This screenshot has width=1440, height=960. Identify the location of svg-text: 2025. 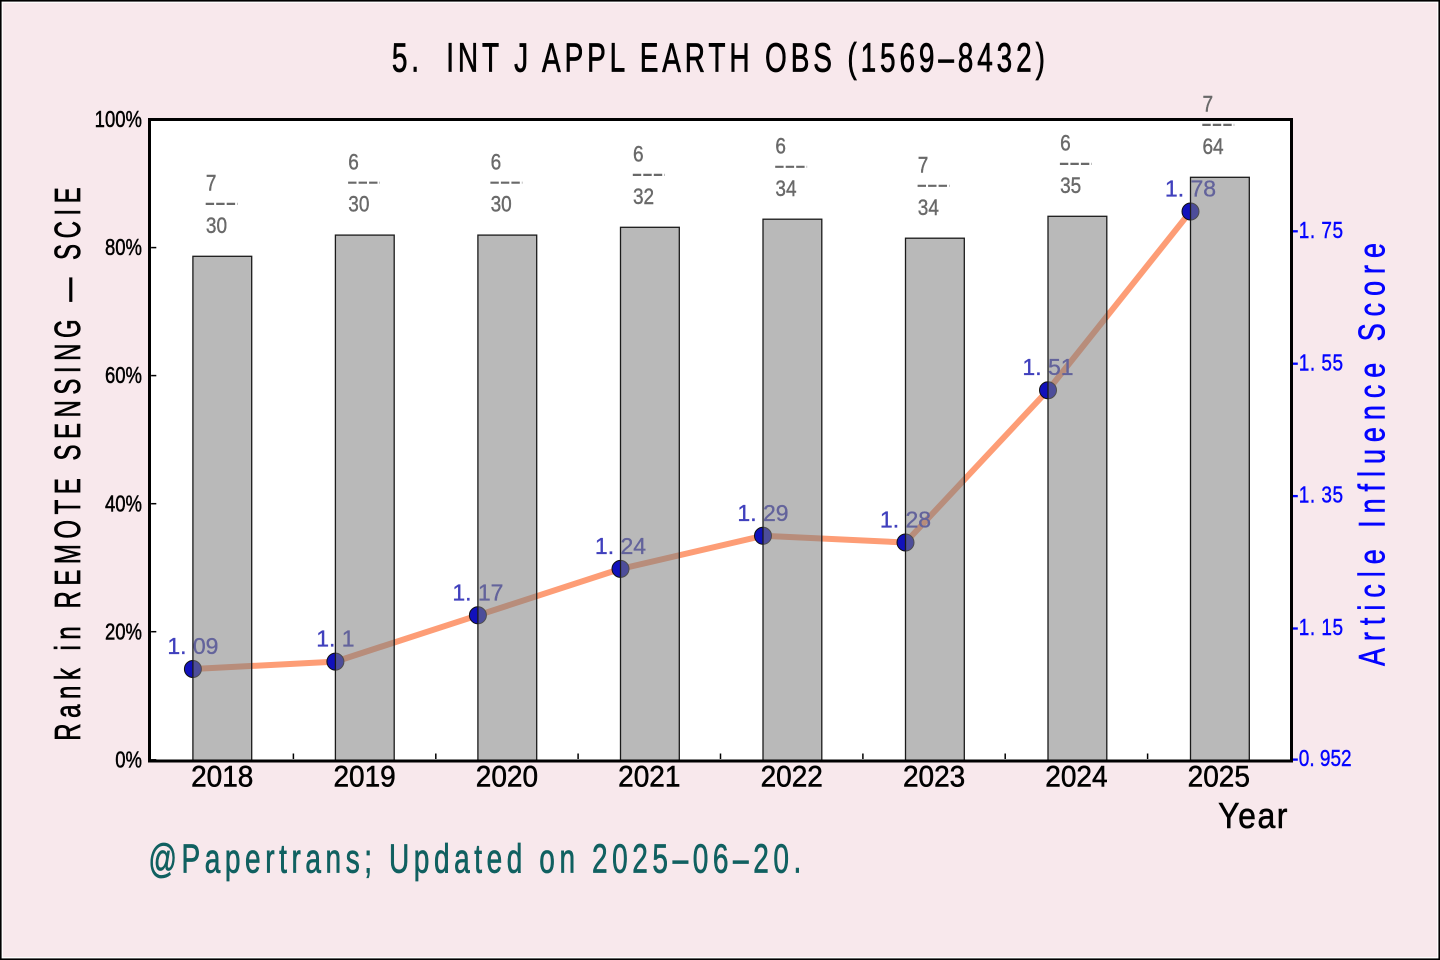
(1219, 777).